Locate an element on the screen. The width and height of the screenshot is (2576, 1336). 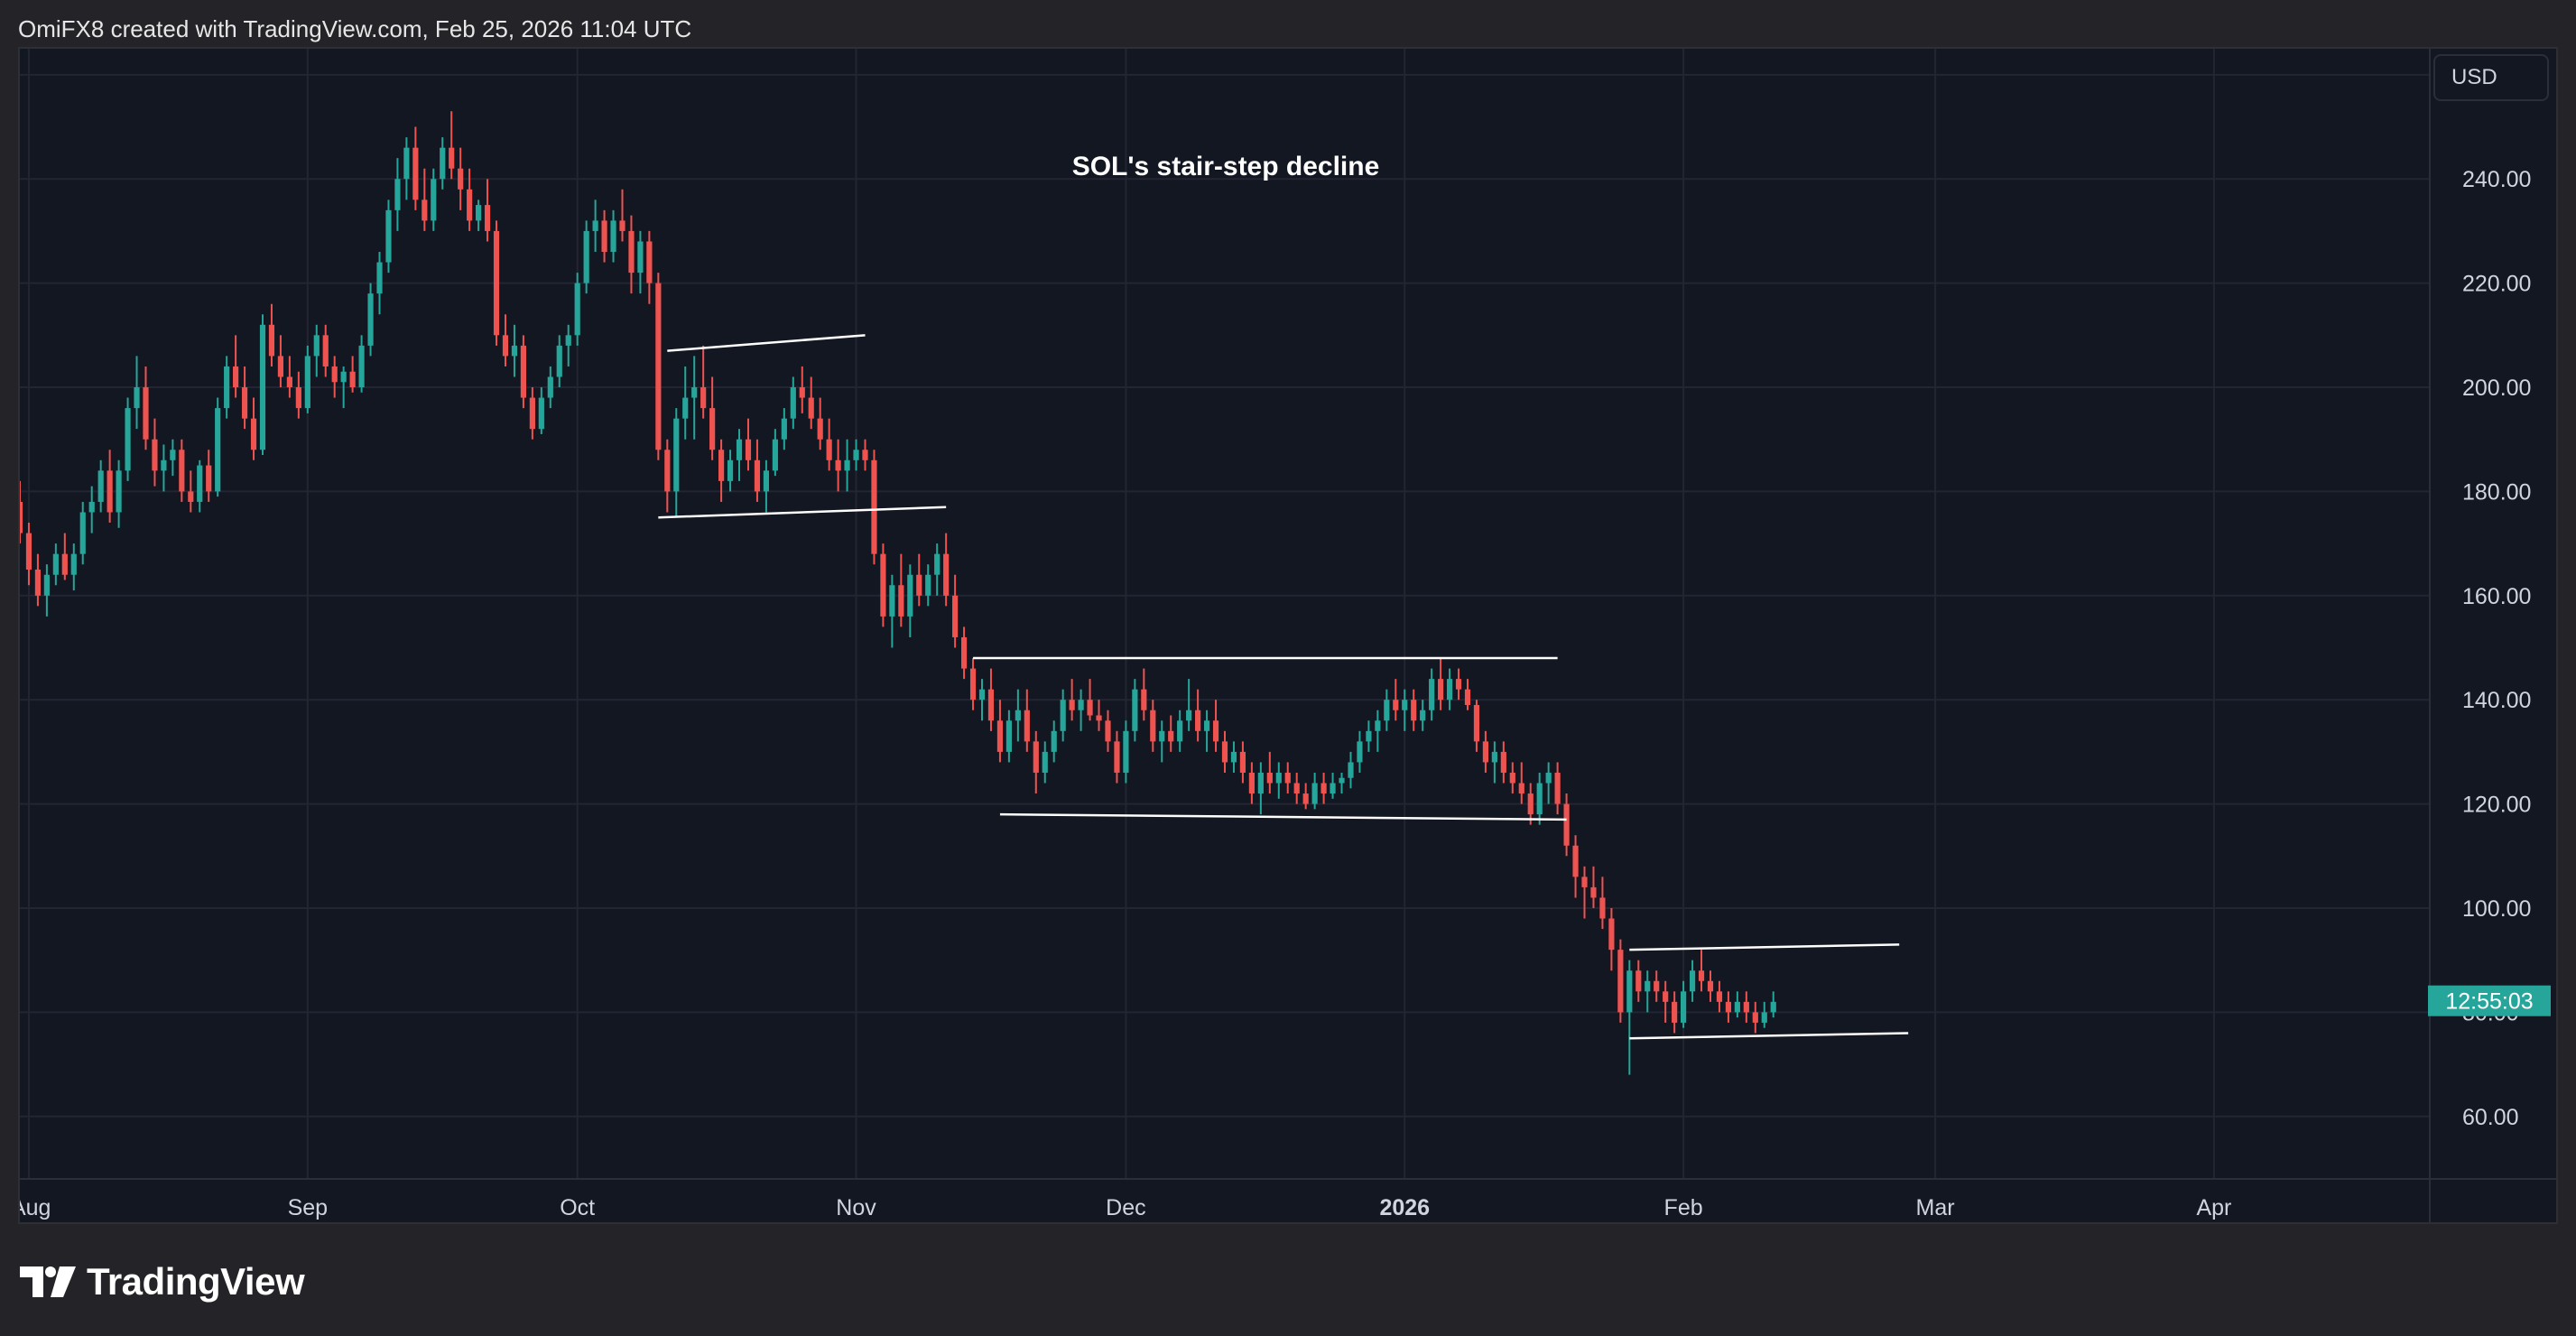
y-tick-label: 160.00 is located at coordinates (2496, 596).